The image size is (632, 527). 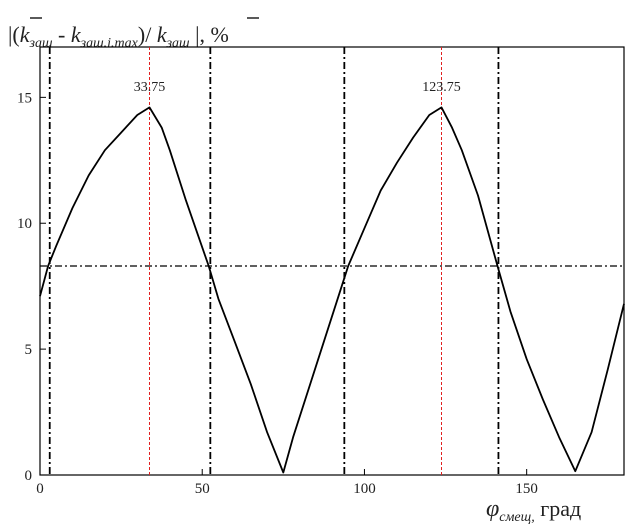 I want to click on x-axis-unit: град, so click(x=558, y=508).